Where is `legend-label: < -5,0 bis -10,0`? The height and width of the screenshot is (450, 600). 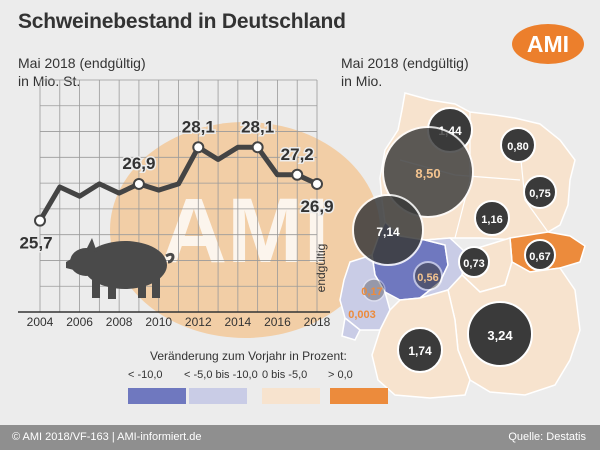 legend-label: < -5,0 bis -10,0 is located at coordinates (221, 375).